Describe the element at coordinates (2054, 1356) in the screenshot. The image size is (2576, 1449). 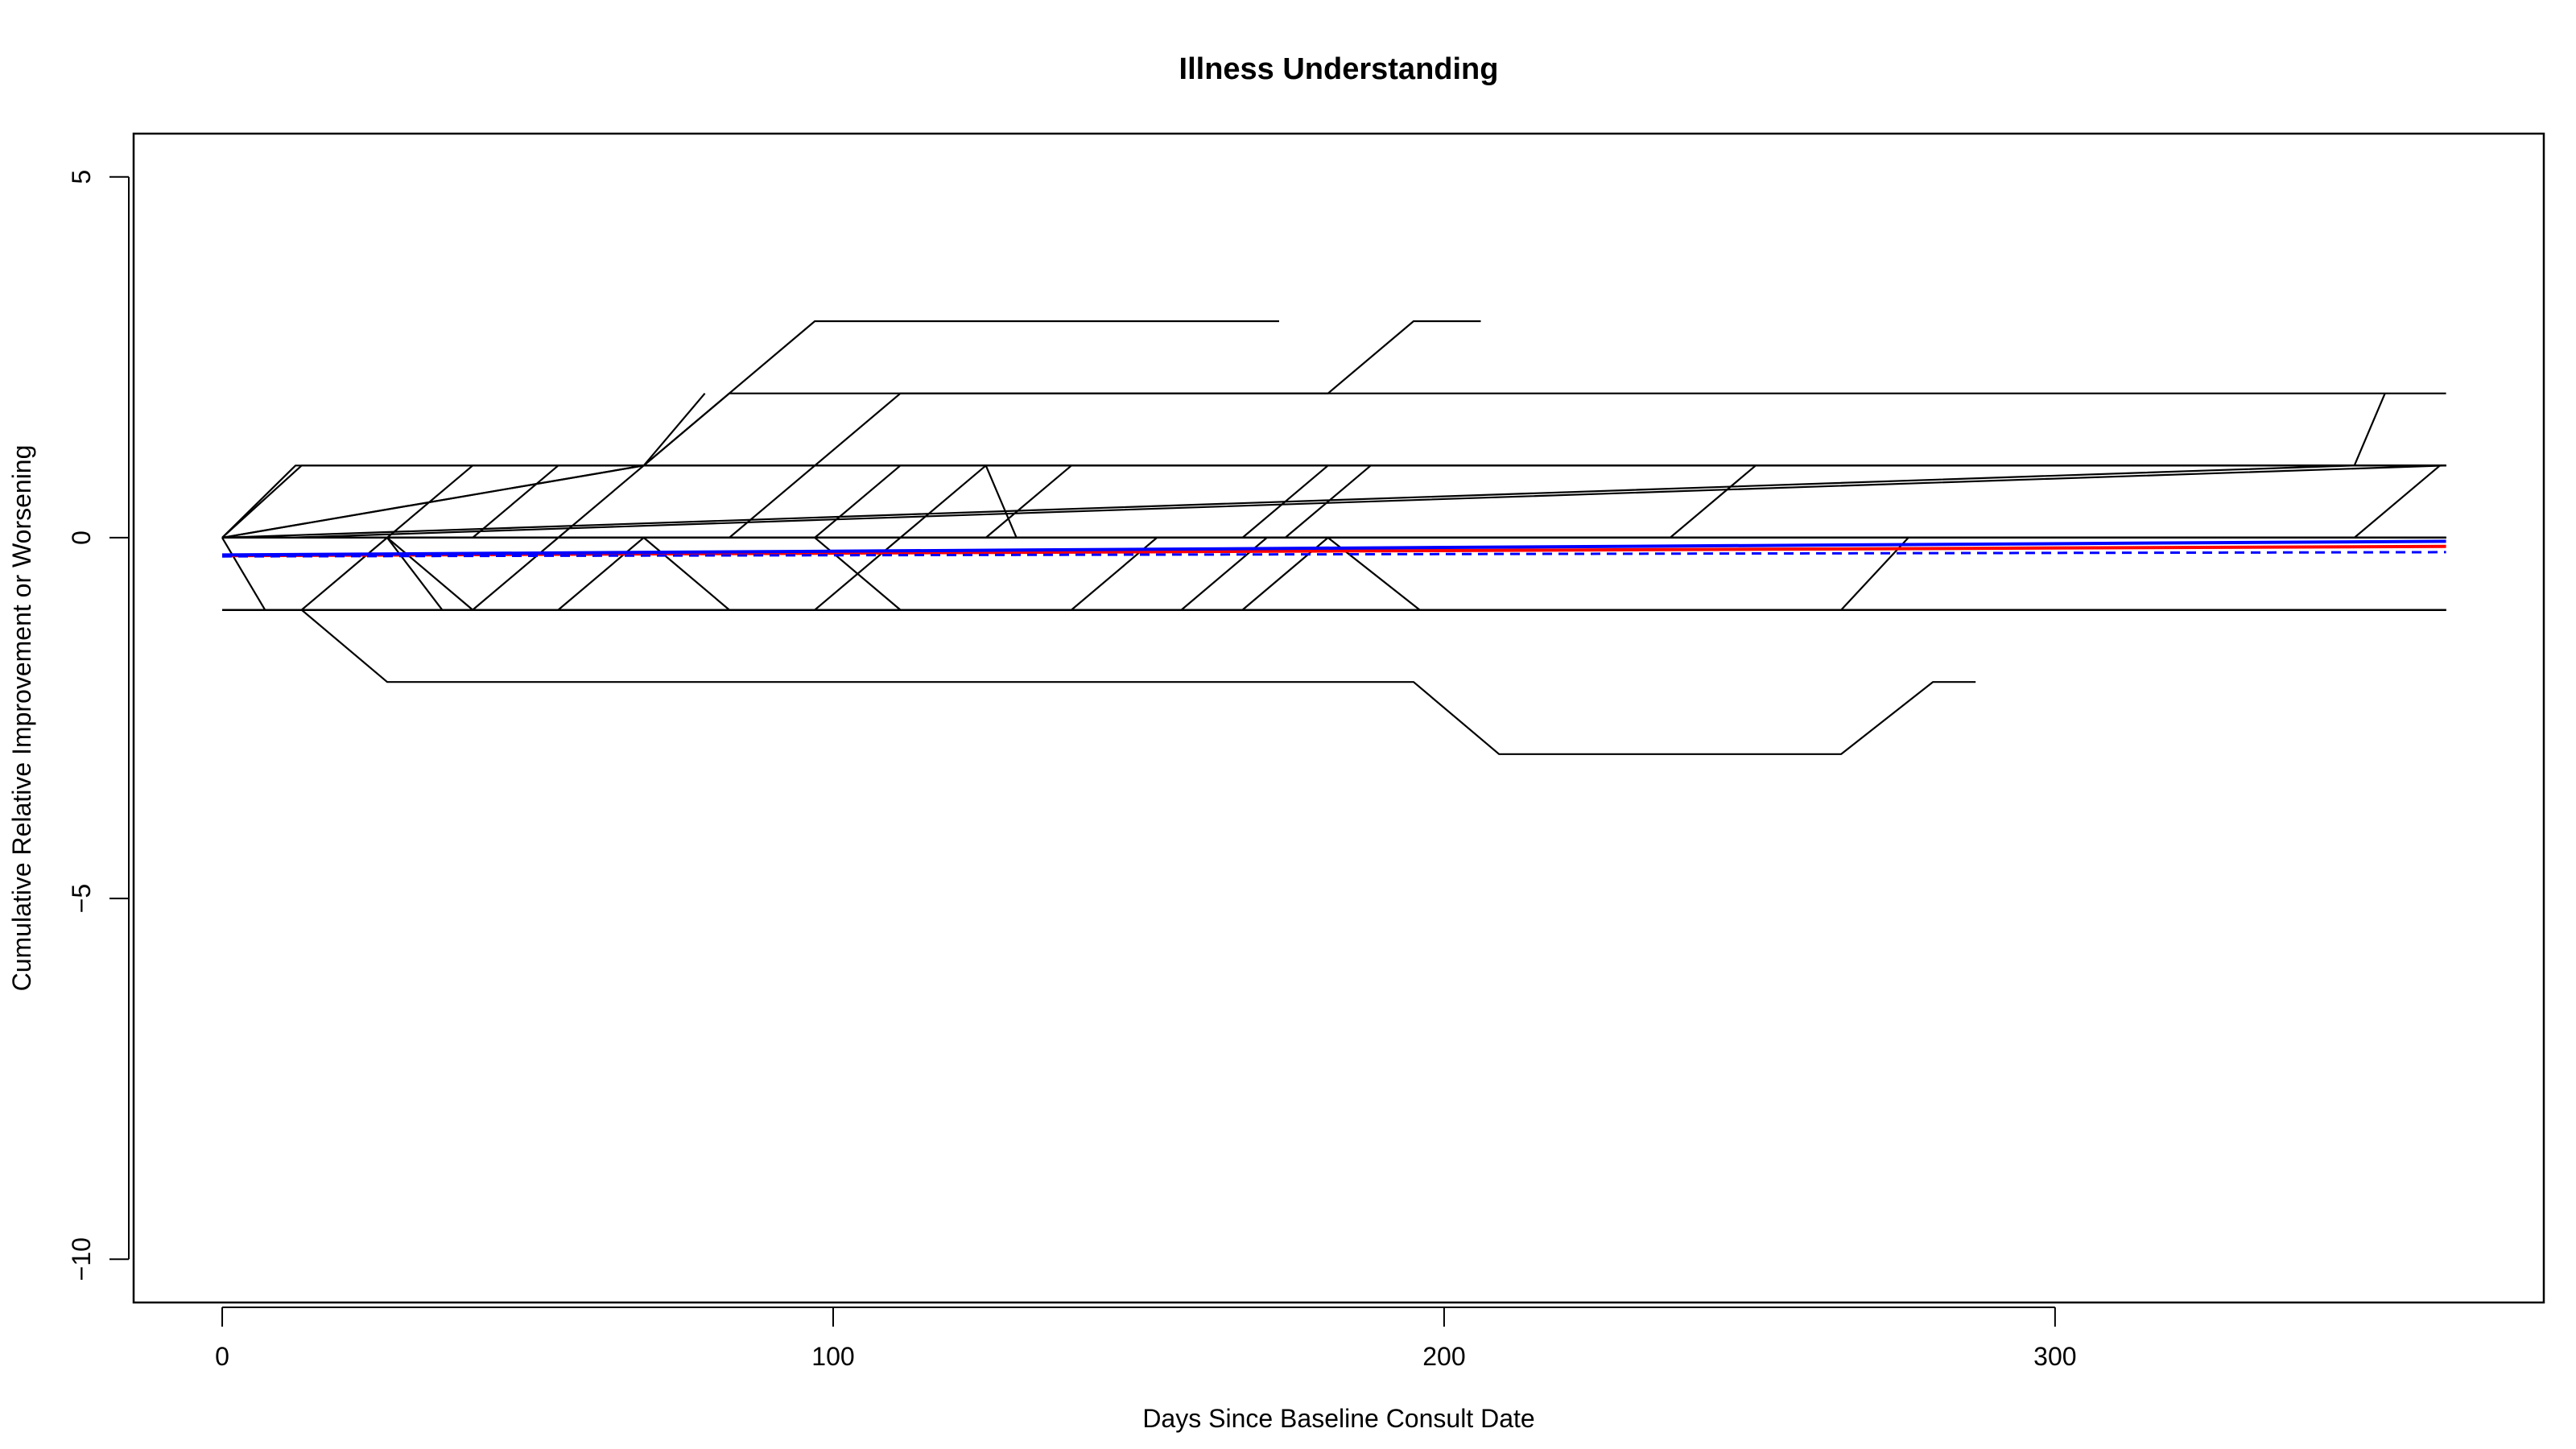
I see `x-tick-label: 300` at that location.